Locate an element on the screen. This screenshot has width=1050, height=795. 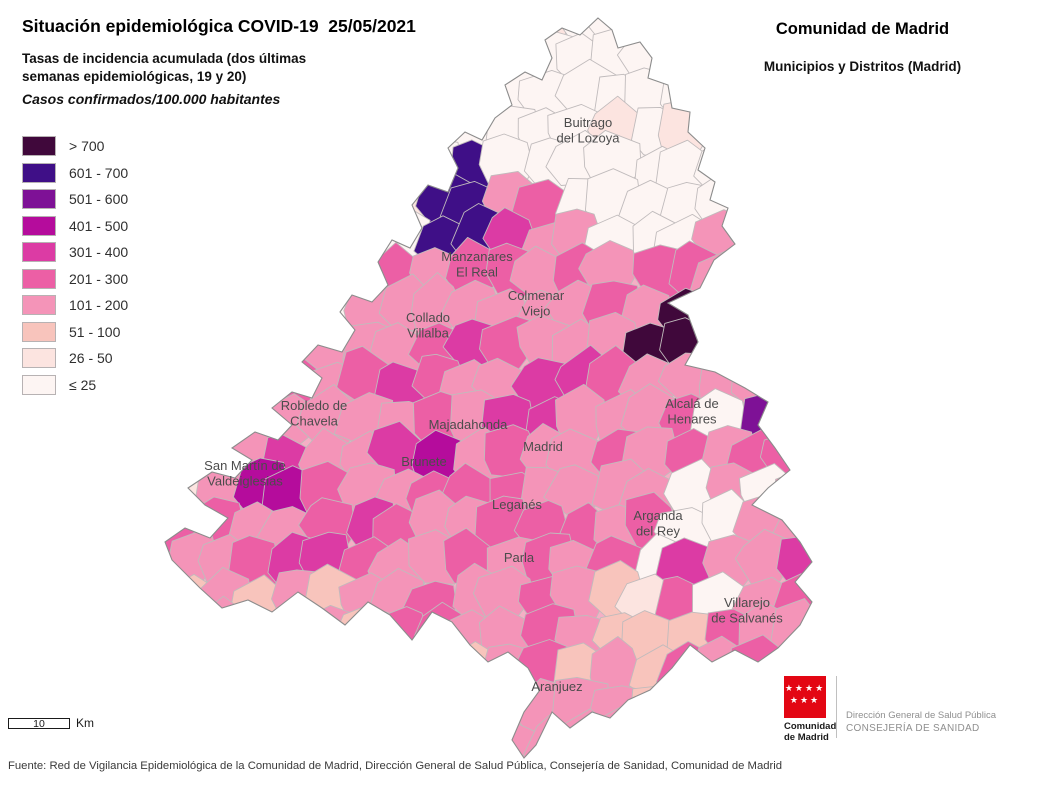
legend-item: 101 - 200 is located at coordinates (75, 305).